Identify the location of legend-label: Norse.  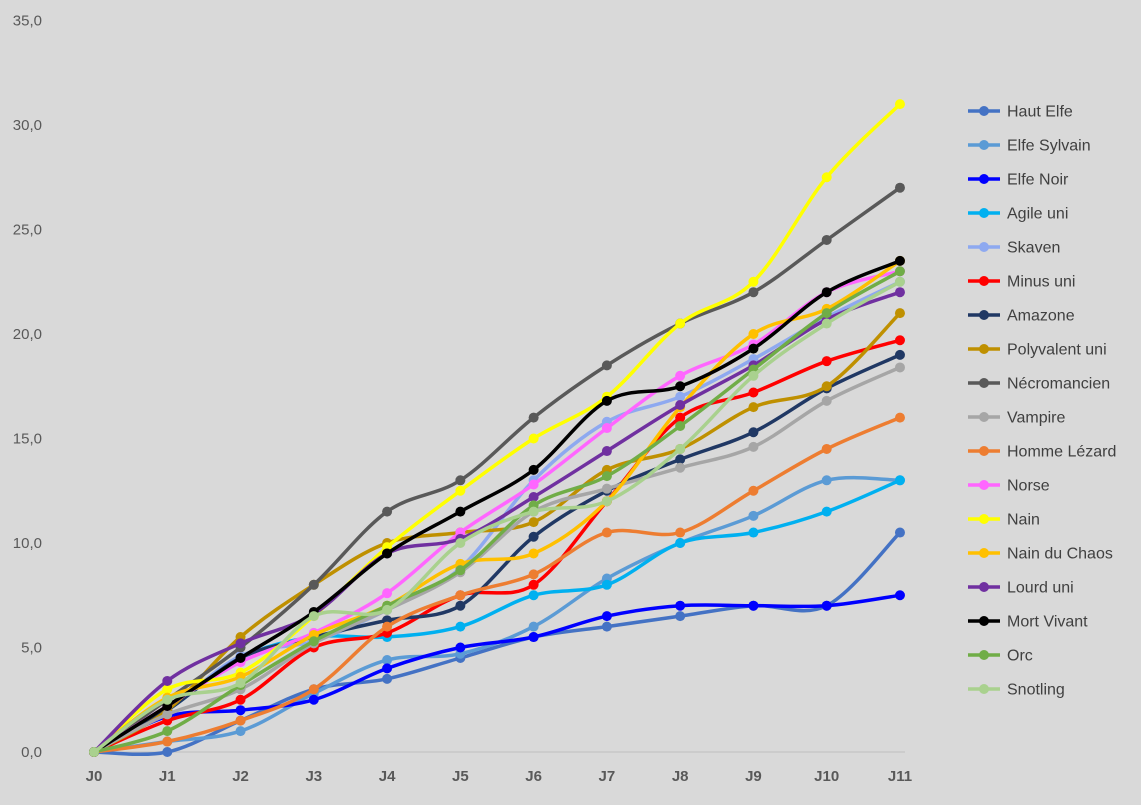
(1028, 486).